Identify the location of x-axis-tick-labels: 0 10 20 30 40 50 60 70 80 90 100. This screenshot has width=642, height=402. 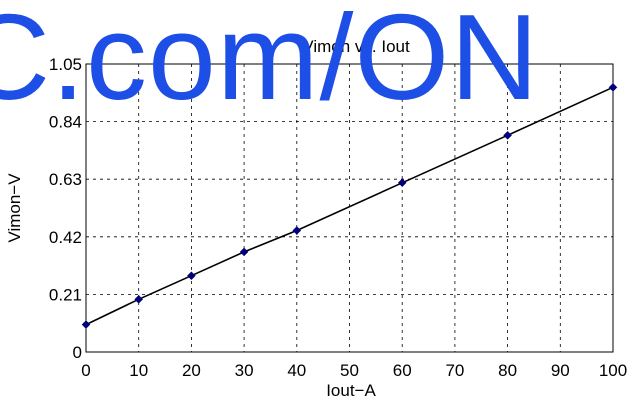
(354, 370).